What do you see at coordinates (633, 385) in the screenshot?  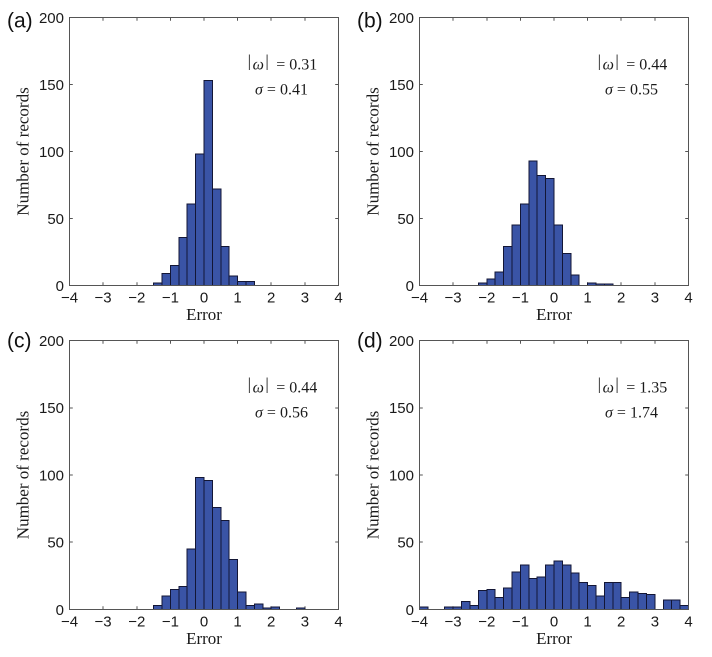 I see `svg-text: |ω| = 1.35` at bounding box center [633, 385].